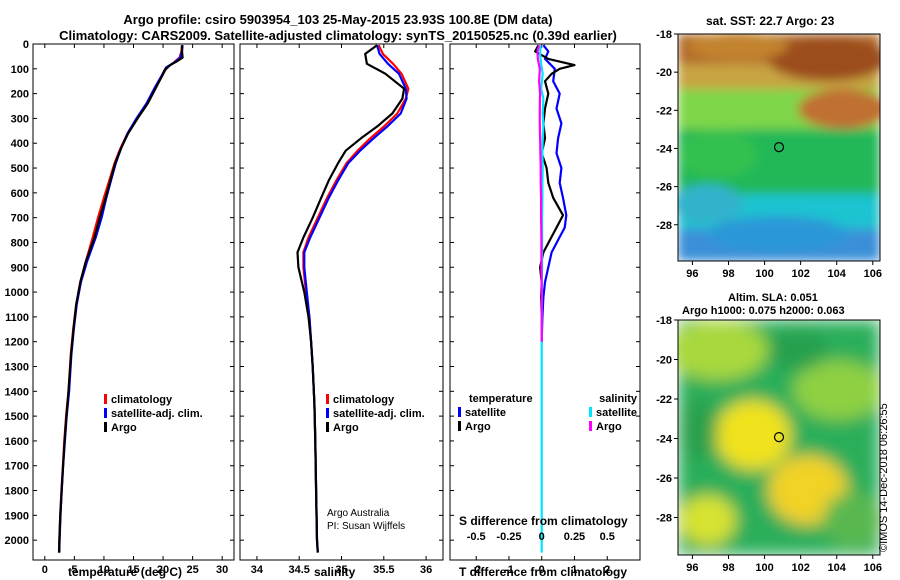  Describe the element at coordinates (163, 570) in the screenshot. I see `x-tick-label: 20` at that location.